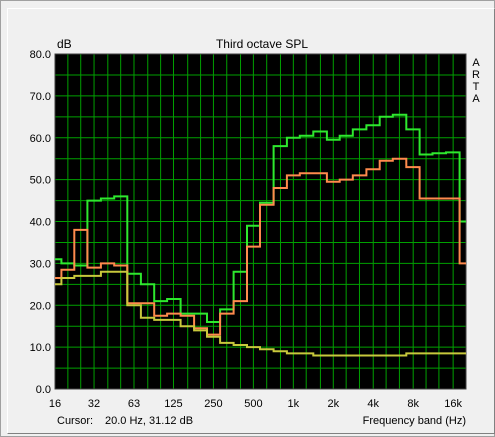  What do you see at coordinates (40, 55) in the screenshot?
I see `y-tick-label: 80.0` at bounding box center [40, 55].